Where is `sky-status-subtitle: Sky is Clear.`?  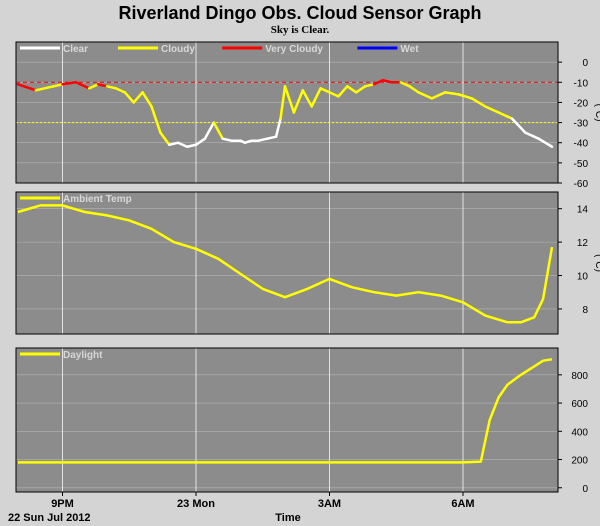
sky-status-subtitle: Sky is Clear. is located at coordinates (300, 30).